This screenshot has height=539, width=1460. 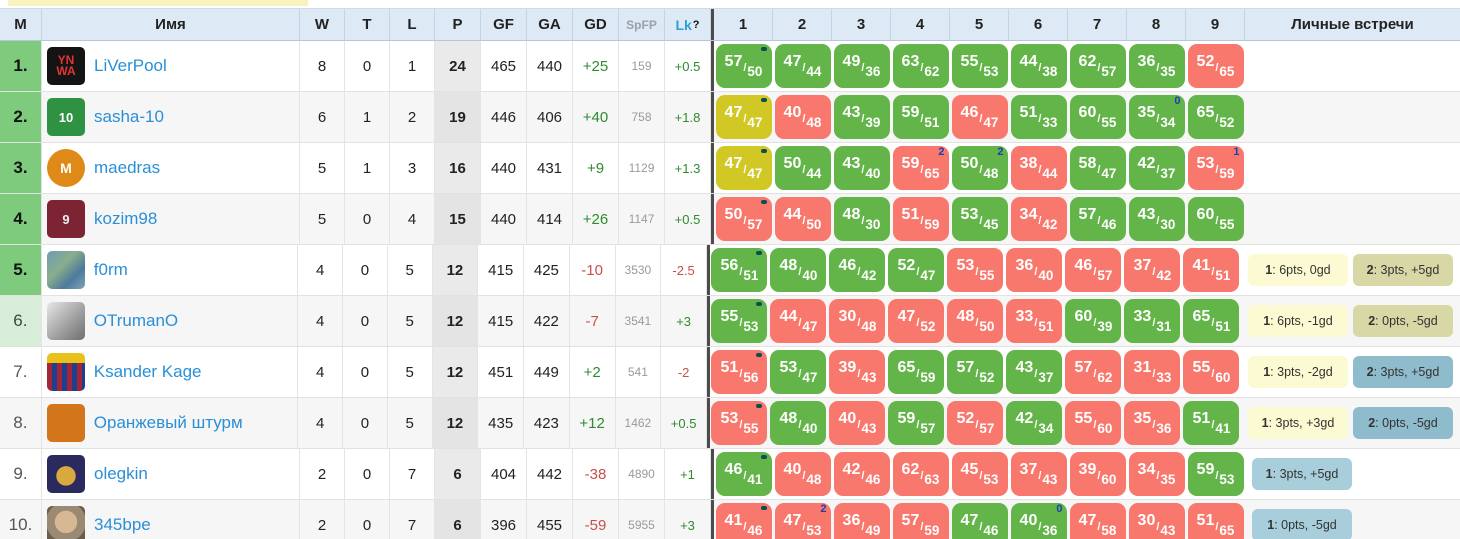 What do you see at coordinates (975, 270) in the screenshot?
I see `match-result: 53/55` at bounding box center [975, 270].